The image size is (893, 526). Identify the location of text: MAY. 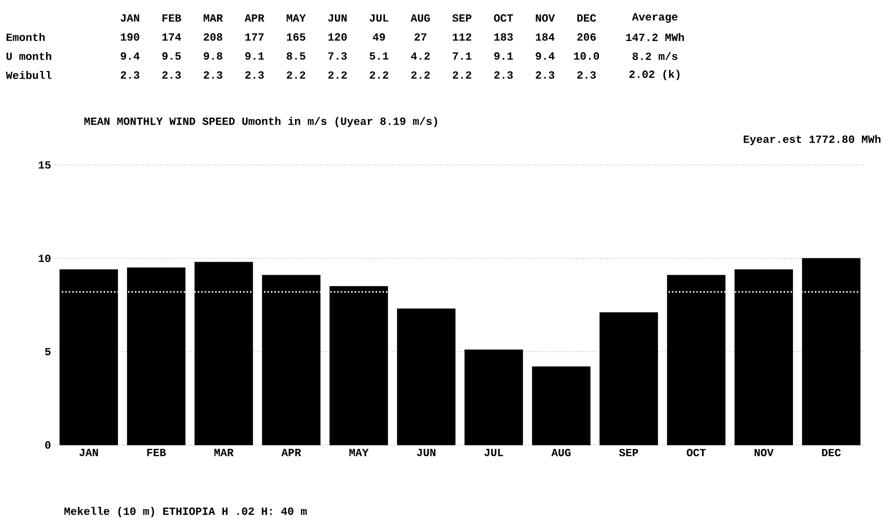
(296, 18).